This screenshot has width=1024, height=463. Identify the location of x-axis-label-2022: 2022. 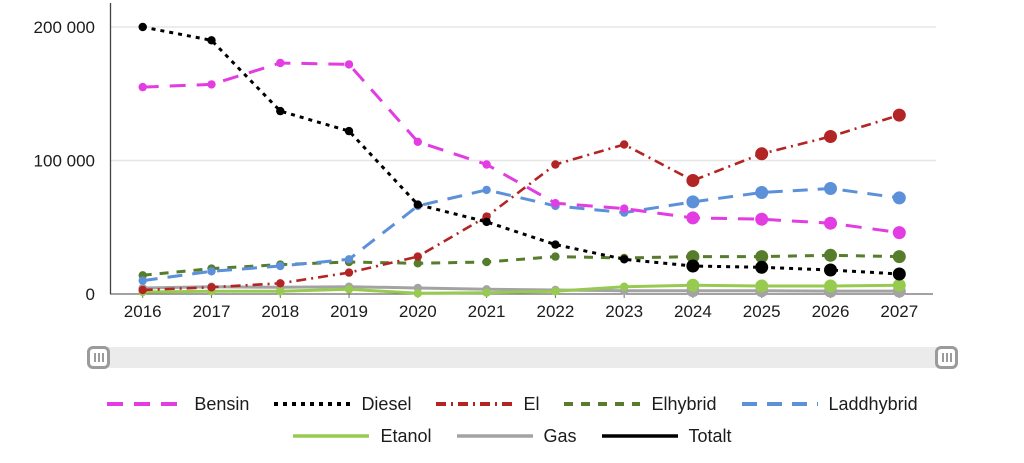
(555, 311).